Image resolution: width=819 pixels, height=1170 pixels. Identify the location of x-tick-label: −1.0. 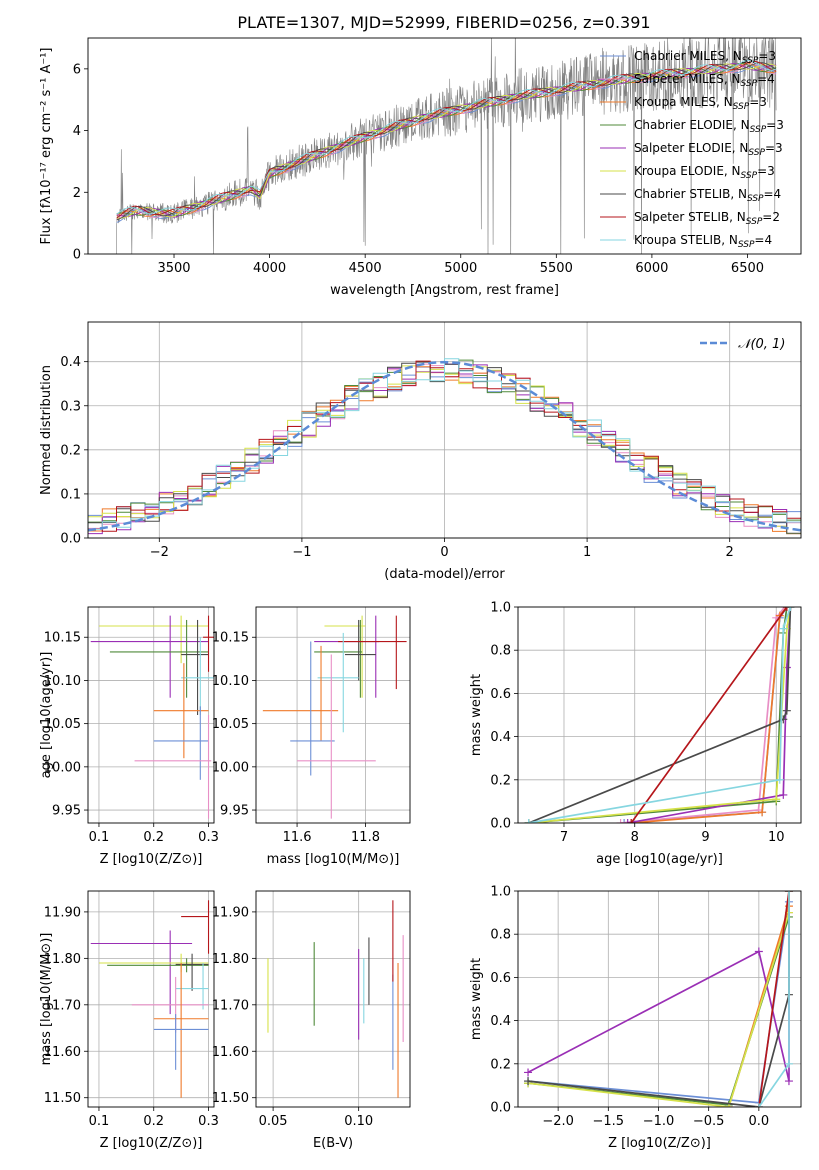
(659, 1121).